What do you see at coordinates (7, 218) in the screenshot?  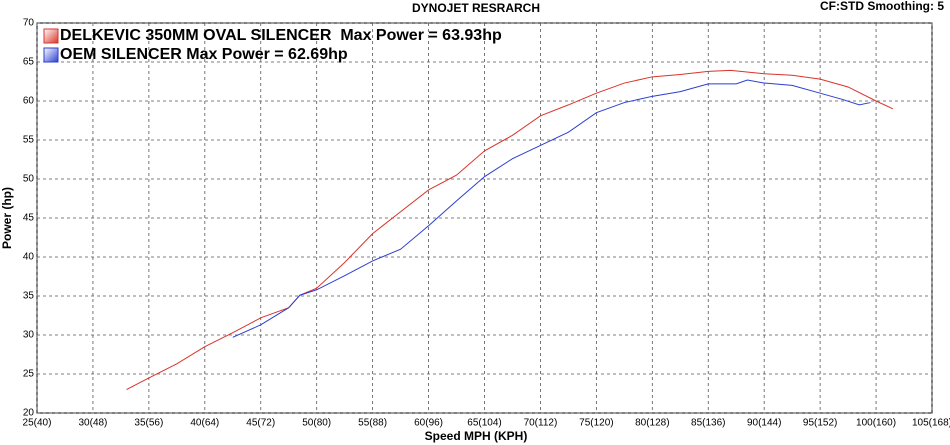 I see `y-axis-label: Power (hp)` at bounding box center [7, 218].